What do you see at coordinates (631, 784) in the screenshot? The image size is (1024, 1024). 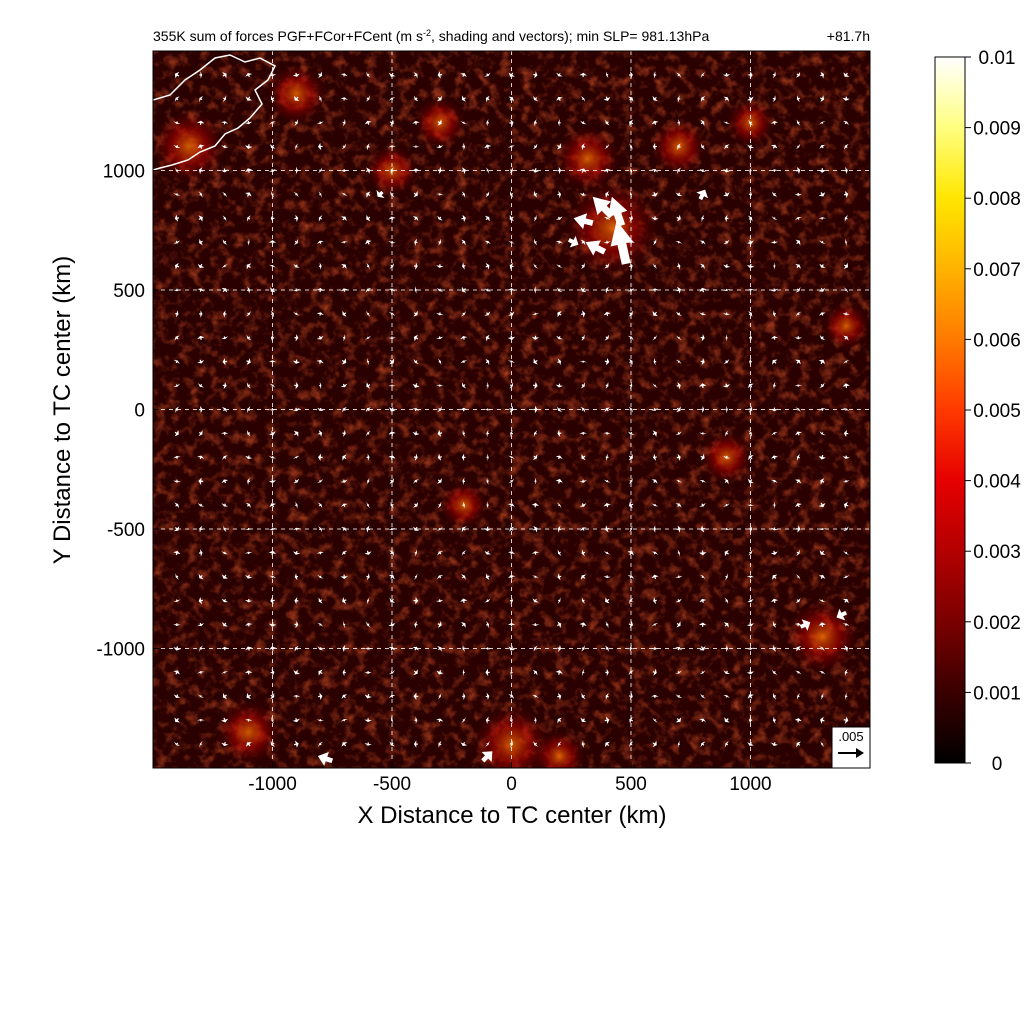 I see `x-tick-label: 500` at bounding box center [631, 784].